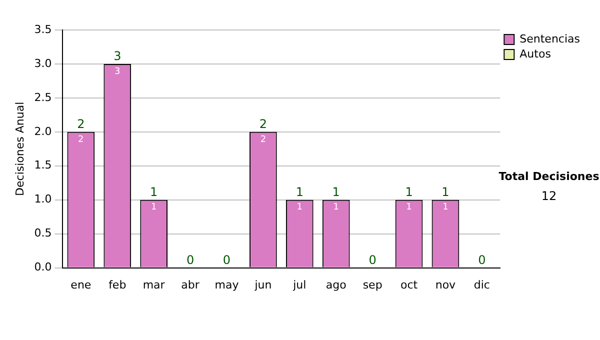  Describe the element at coordinates (372, 285) in the screenshot. I see `x-tick-label: sep` at that location.